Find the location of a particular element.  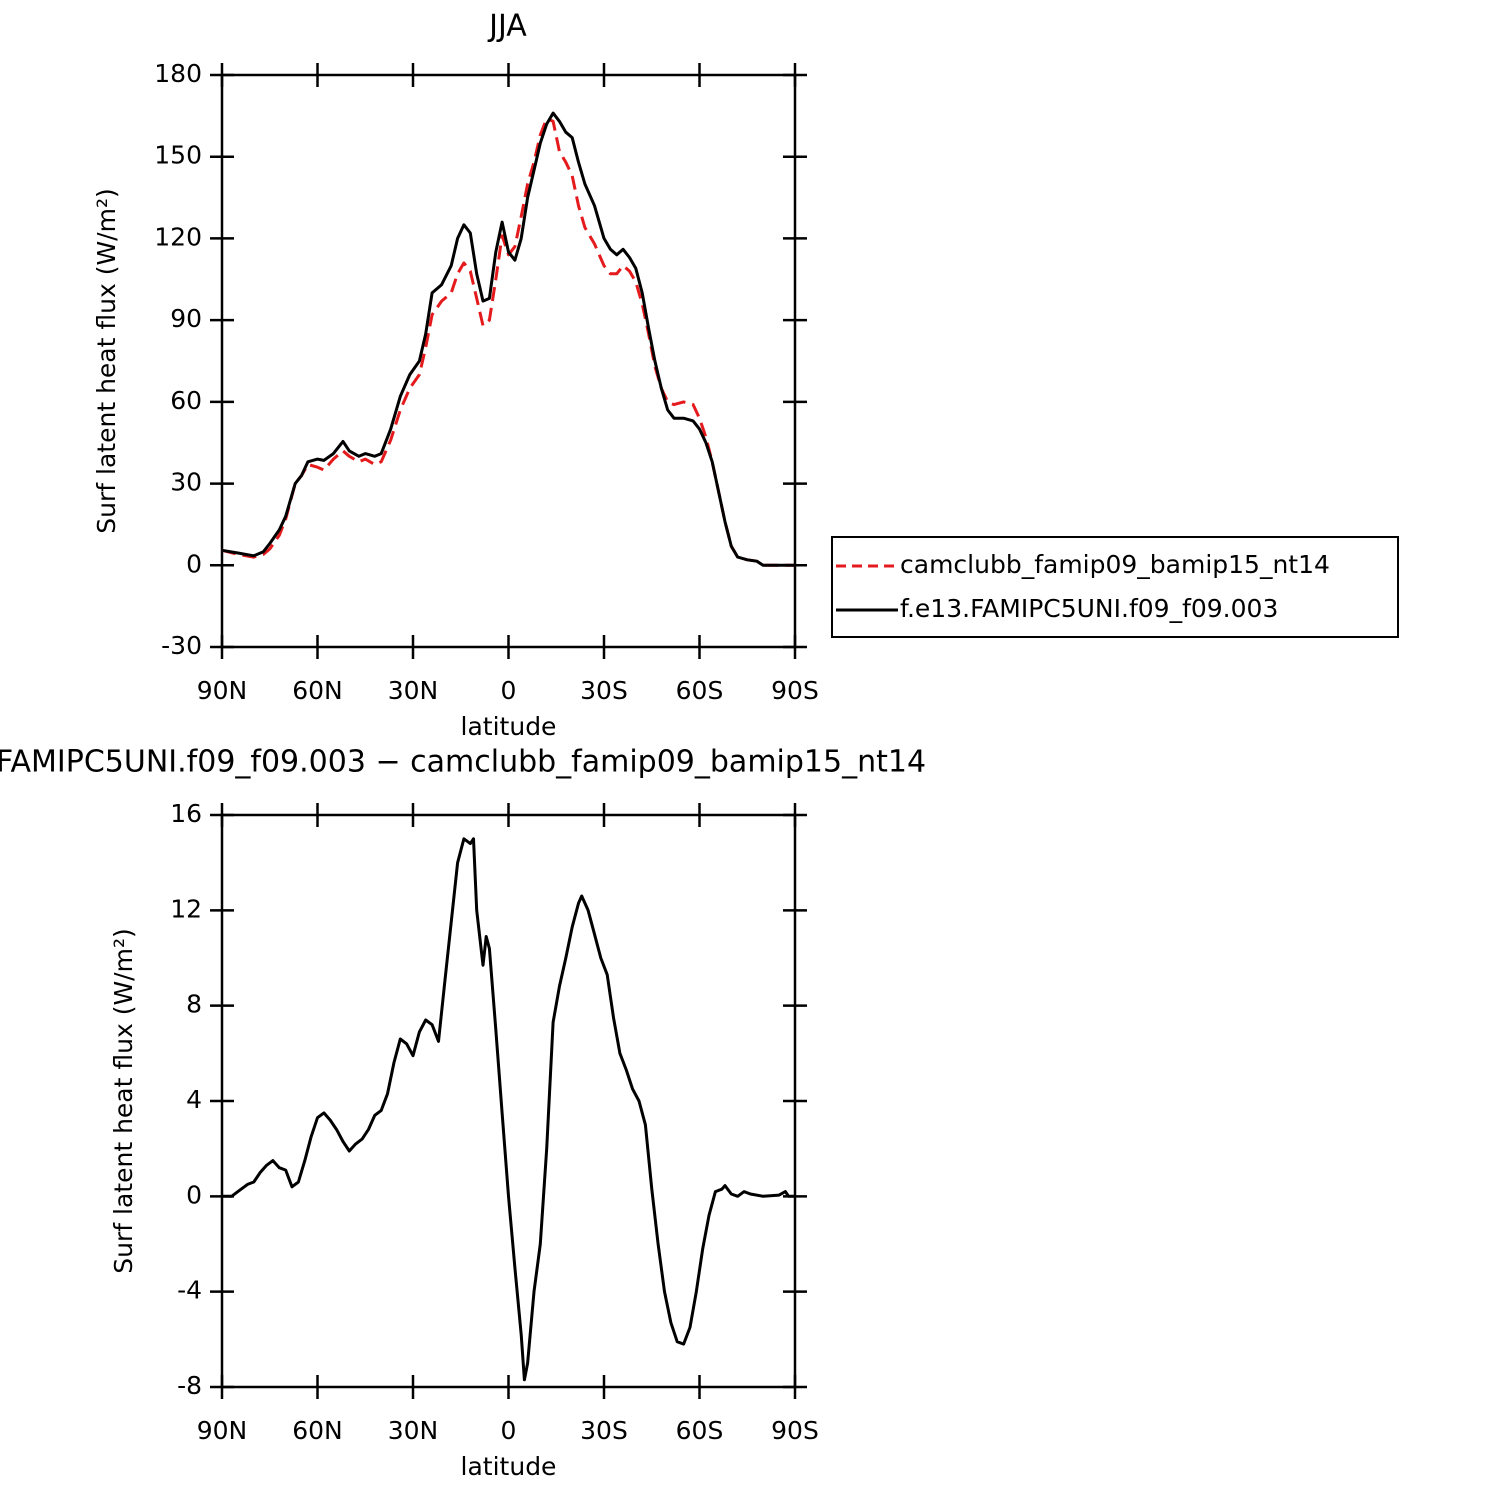

y-tick-label: 12 is located at coordinates (186, 908).